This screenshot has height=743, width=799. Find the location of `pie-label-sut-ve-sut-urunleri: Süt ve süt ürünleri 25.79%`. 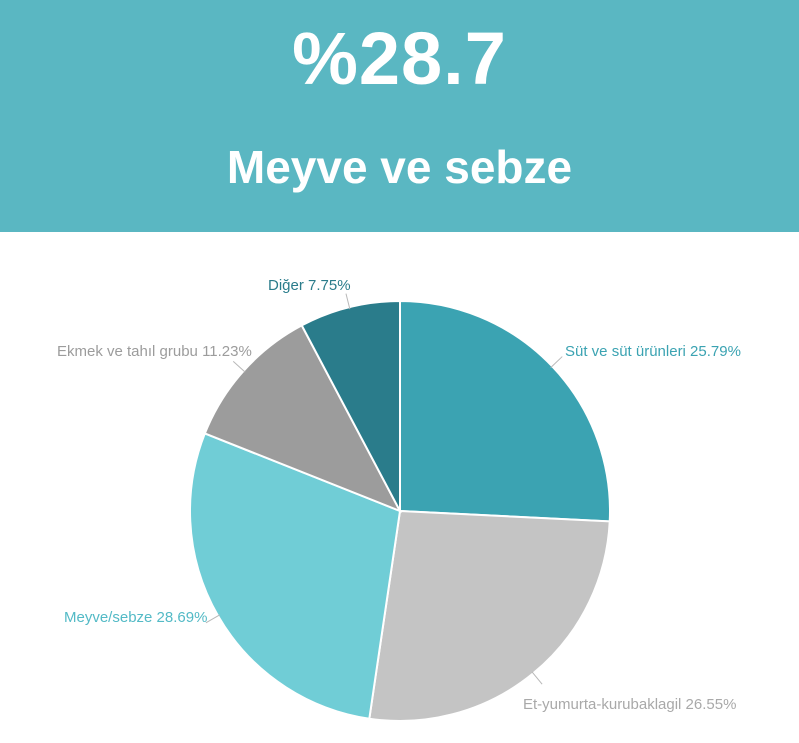

pie-label-sut-ve-sut-urunleri: Süt ve süt ürünleri 25.79% is located at coordinates (653, 351).